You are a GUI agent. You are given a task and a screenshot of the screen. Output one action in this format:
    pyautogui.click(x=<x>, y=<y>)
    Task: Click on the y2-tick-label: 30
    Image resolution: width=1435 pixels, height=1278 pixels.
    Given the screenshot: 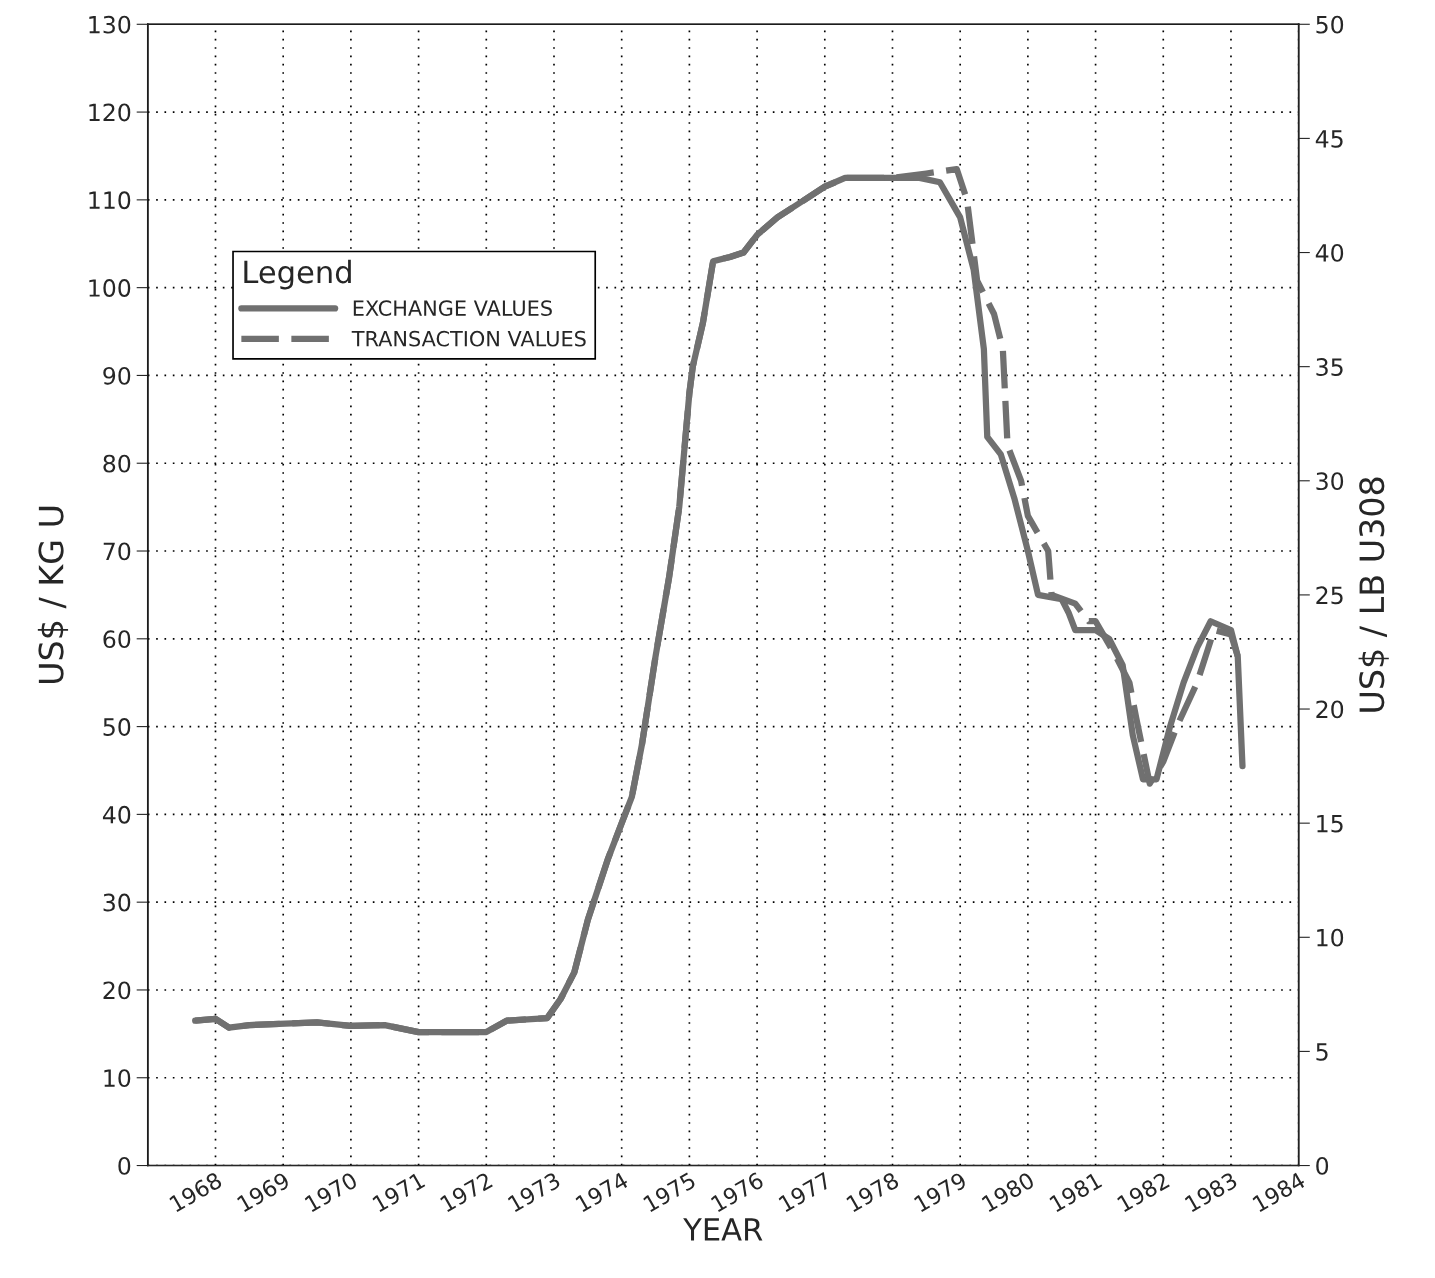 What is the action you would take?
    pyautogui.click(x=1330, y=481)
    